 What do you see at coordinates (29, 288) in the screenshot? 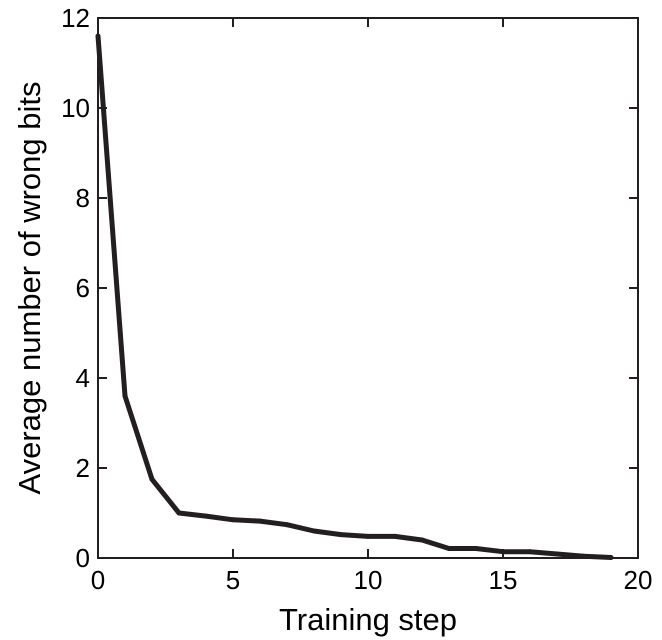
I see `y-axis-label: Average number of wrong bits` at bounding box center [29, 288].